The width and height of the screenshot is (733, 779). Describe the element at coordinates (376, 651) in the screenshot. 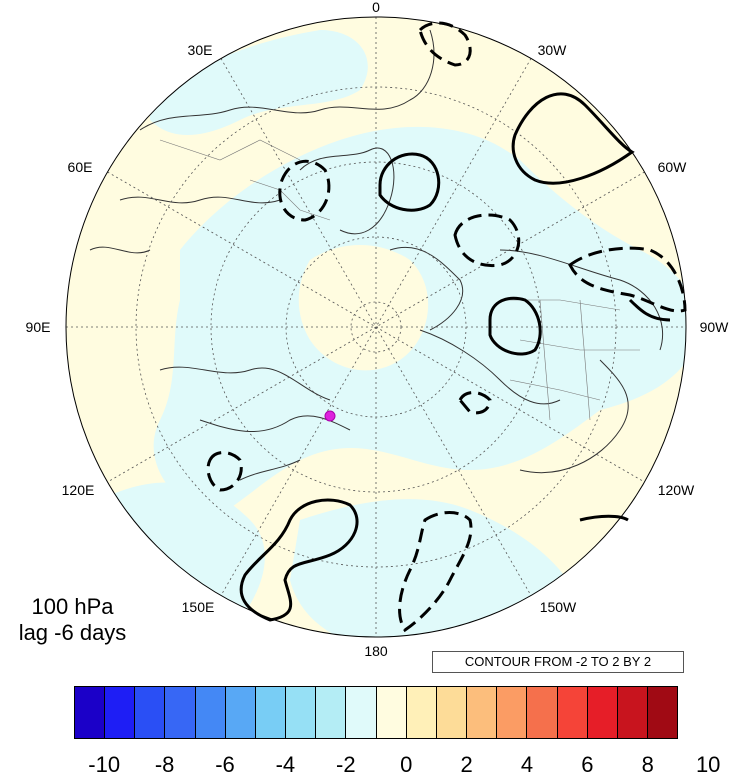

I see `lon-label-180: 180` at that location.